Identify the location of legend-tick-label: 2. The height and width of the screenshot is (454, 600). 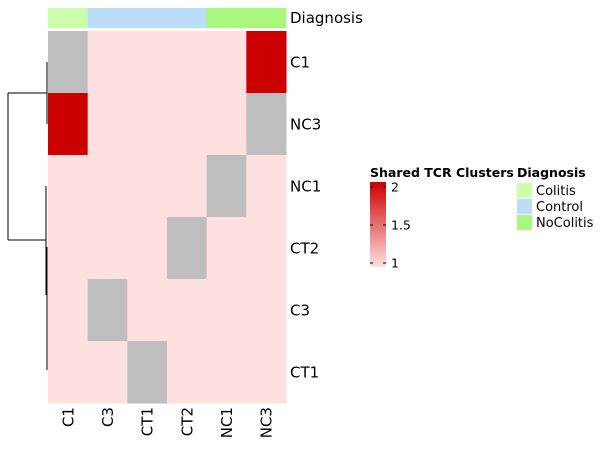
(395, 187).